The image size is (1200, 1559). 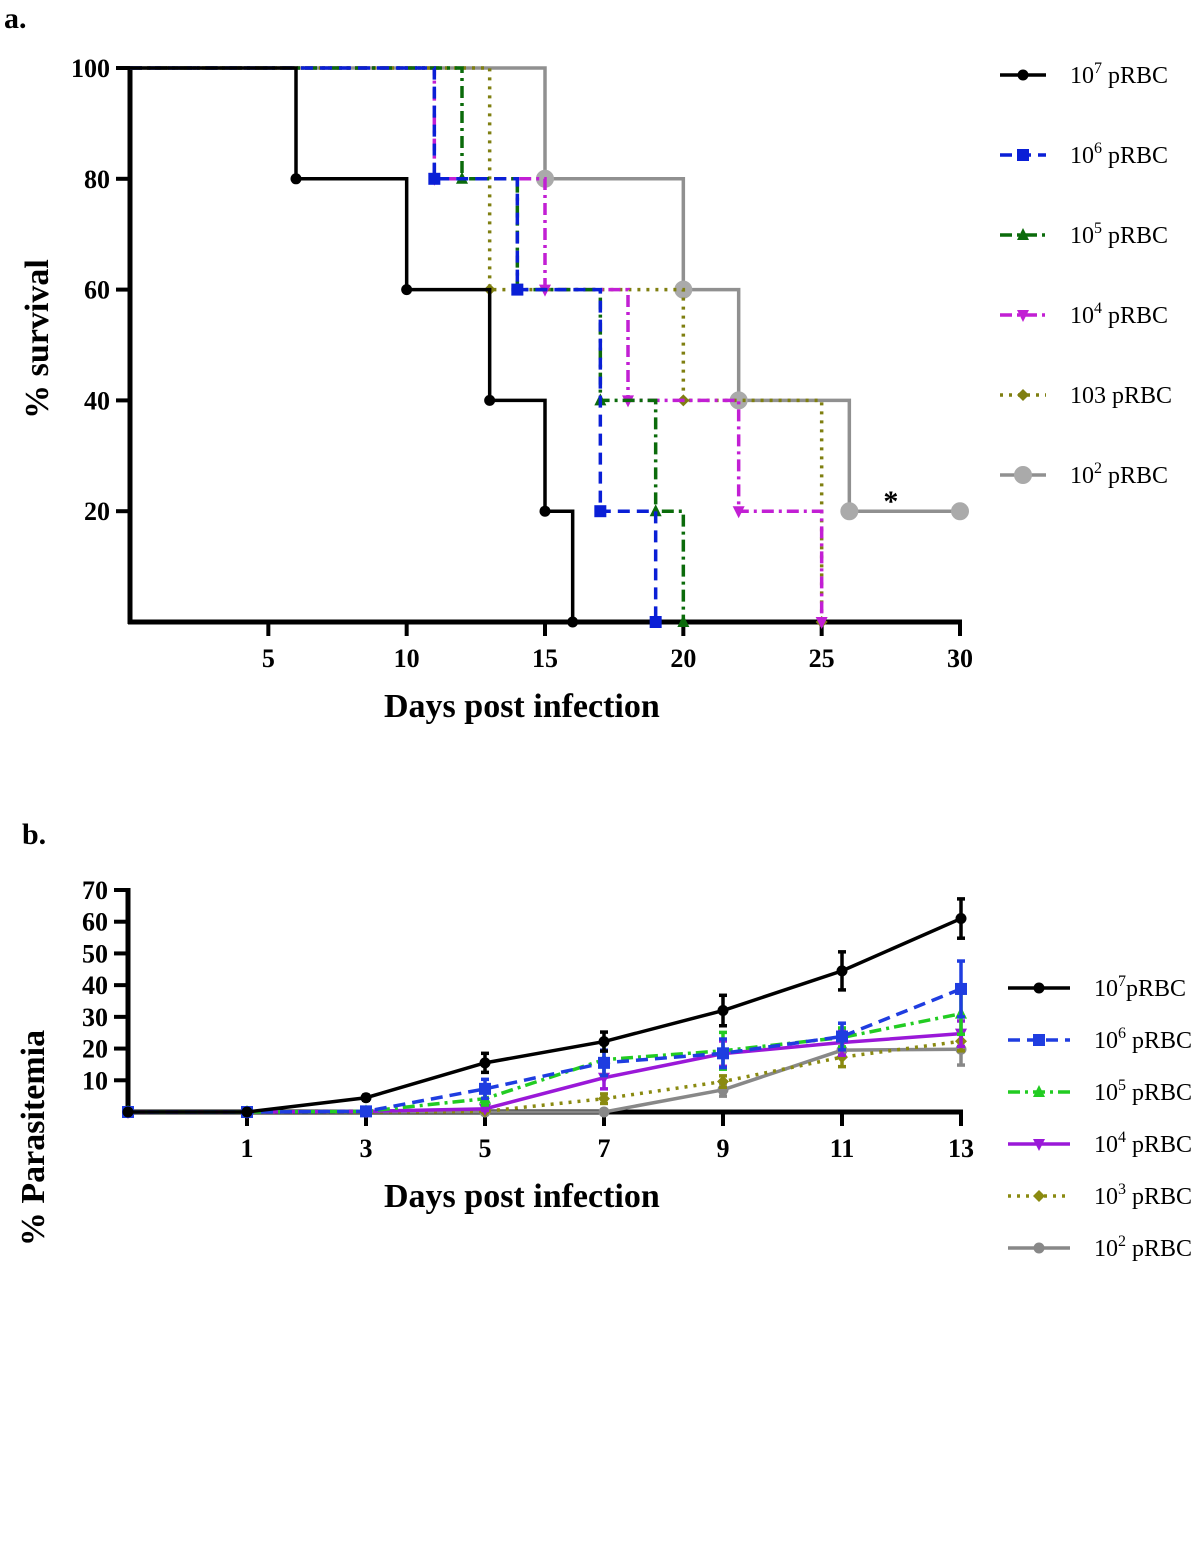 I want to click on survival-x-axis-title: Days post infection, so click(x=522, y=706).